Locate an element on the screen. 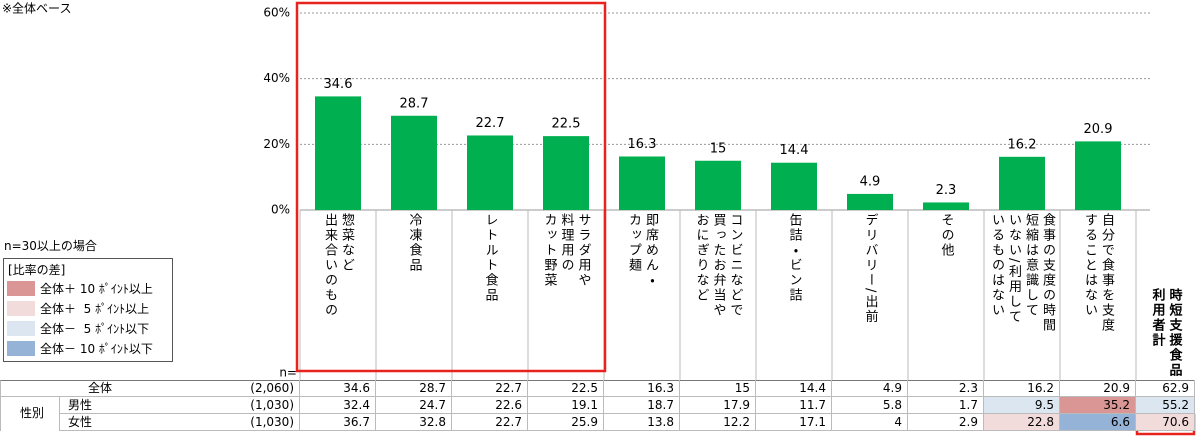  row-label: 全体 is located at coordinates (100, 388).